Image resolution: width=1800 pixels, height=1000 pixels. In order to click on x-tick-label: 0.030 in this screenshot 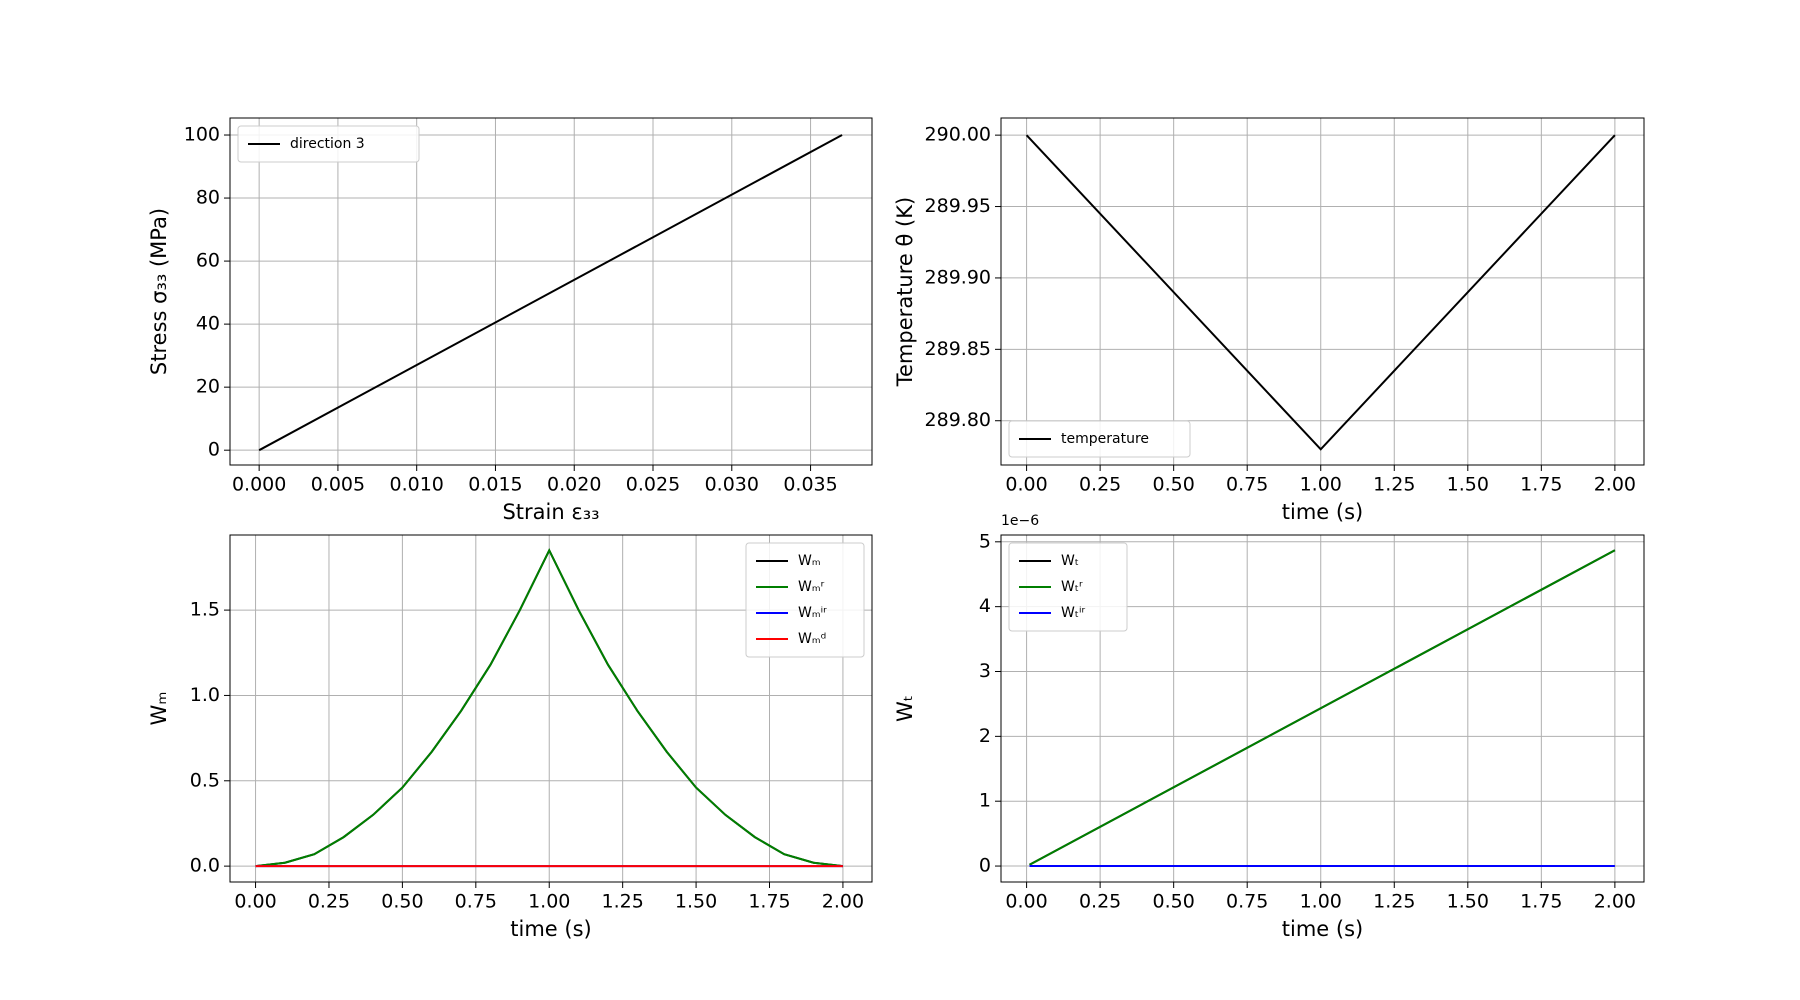, I will do `click(732, 485)`.